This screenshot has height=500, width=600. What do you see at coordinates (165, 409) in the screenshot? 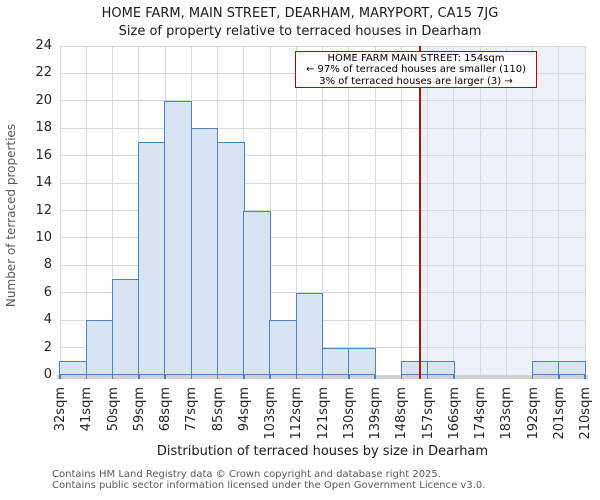
I see `x-tick-label-text: 68sqm` at bounding box center [165, 409].